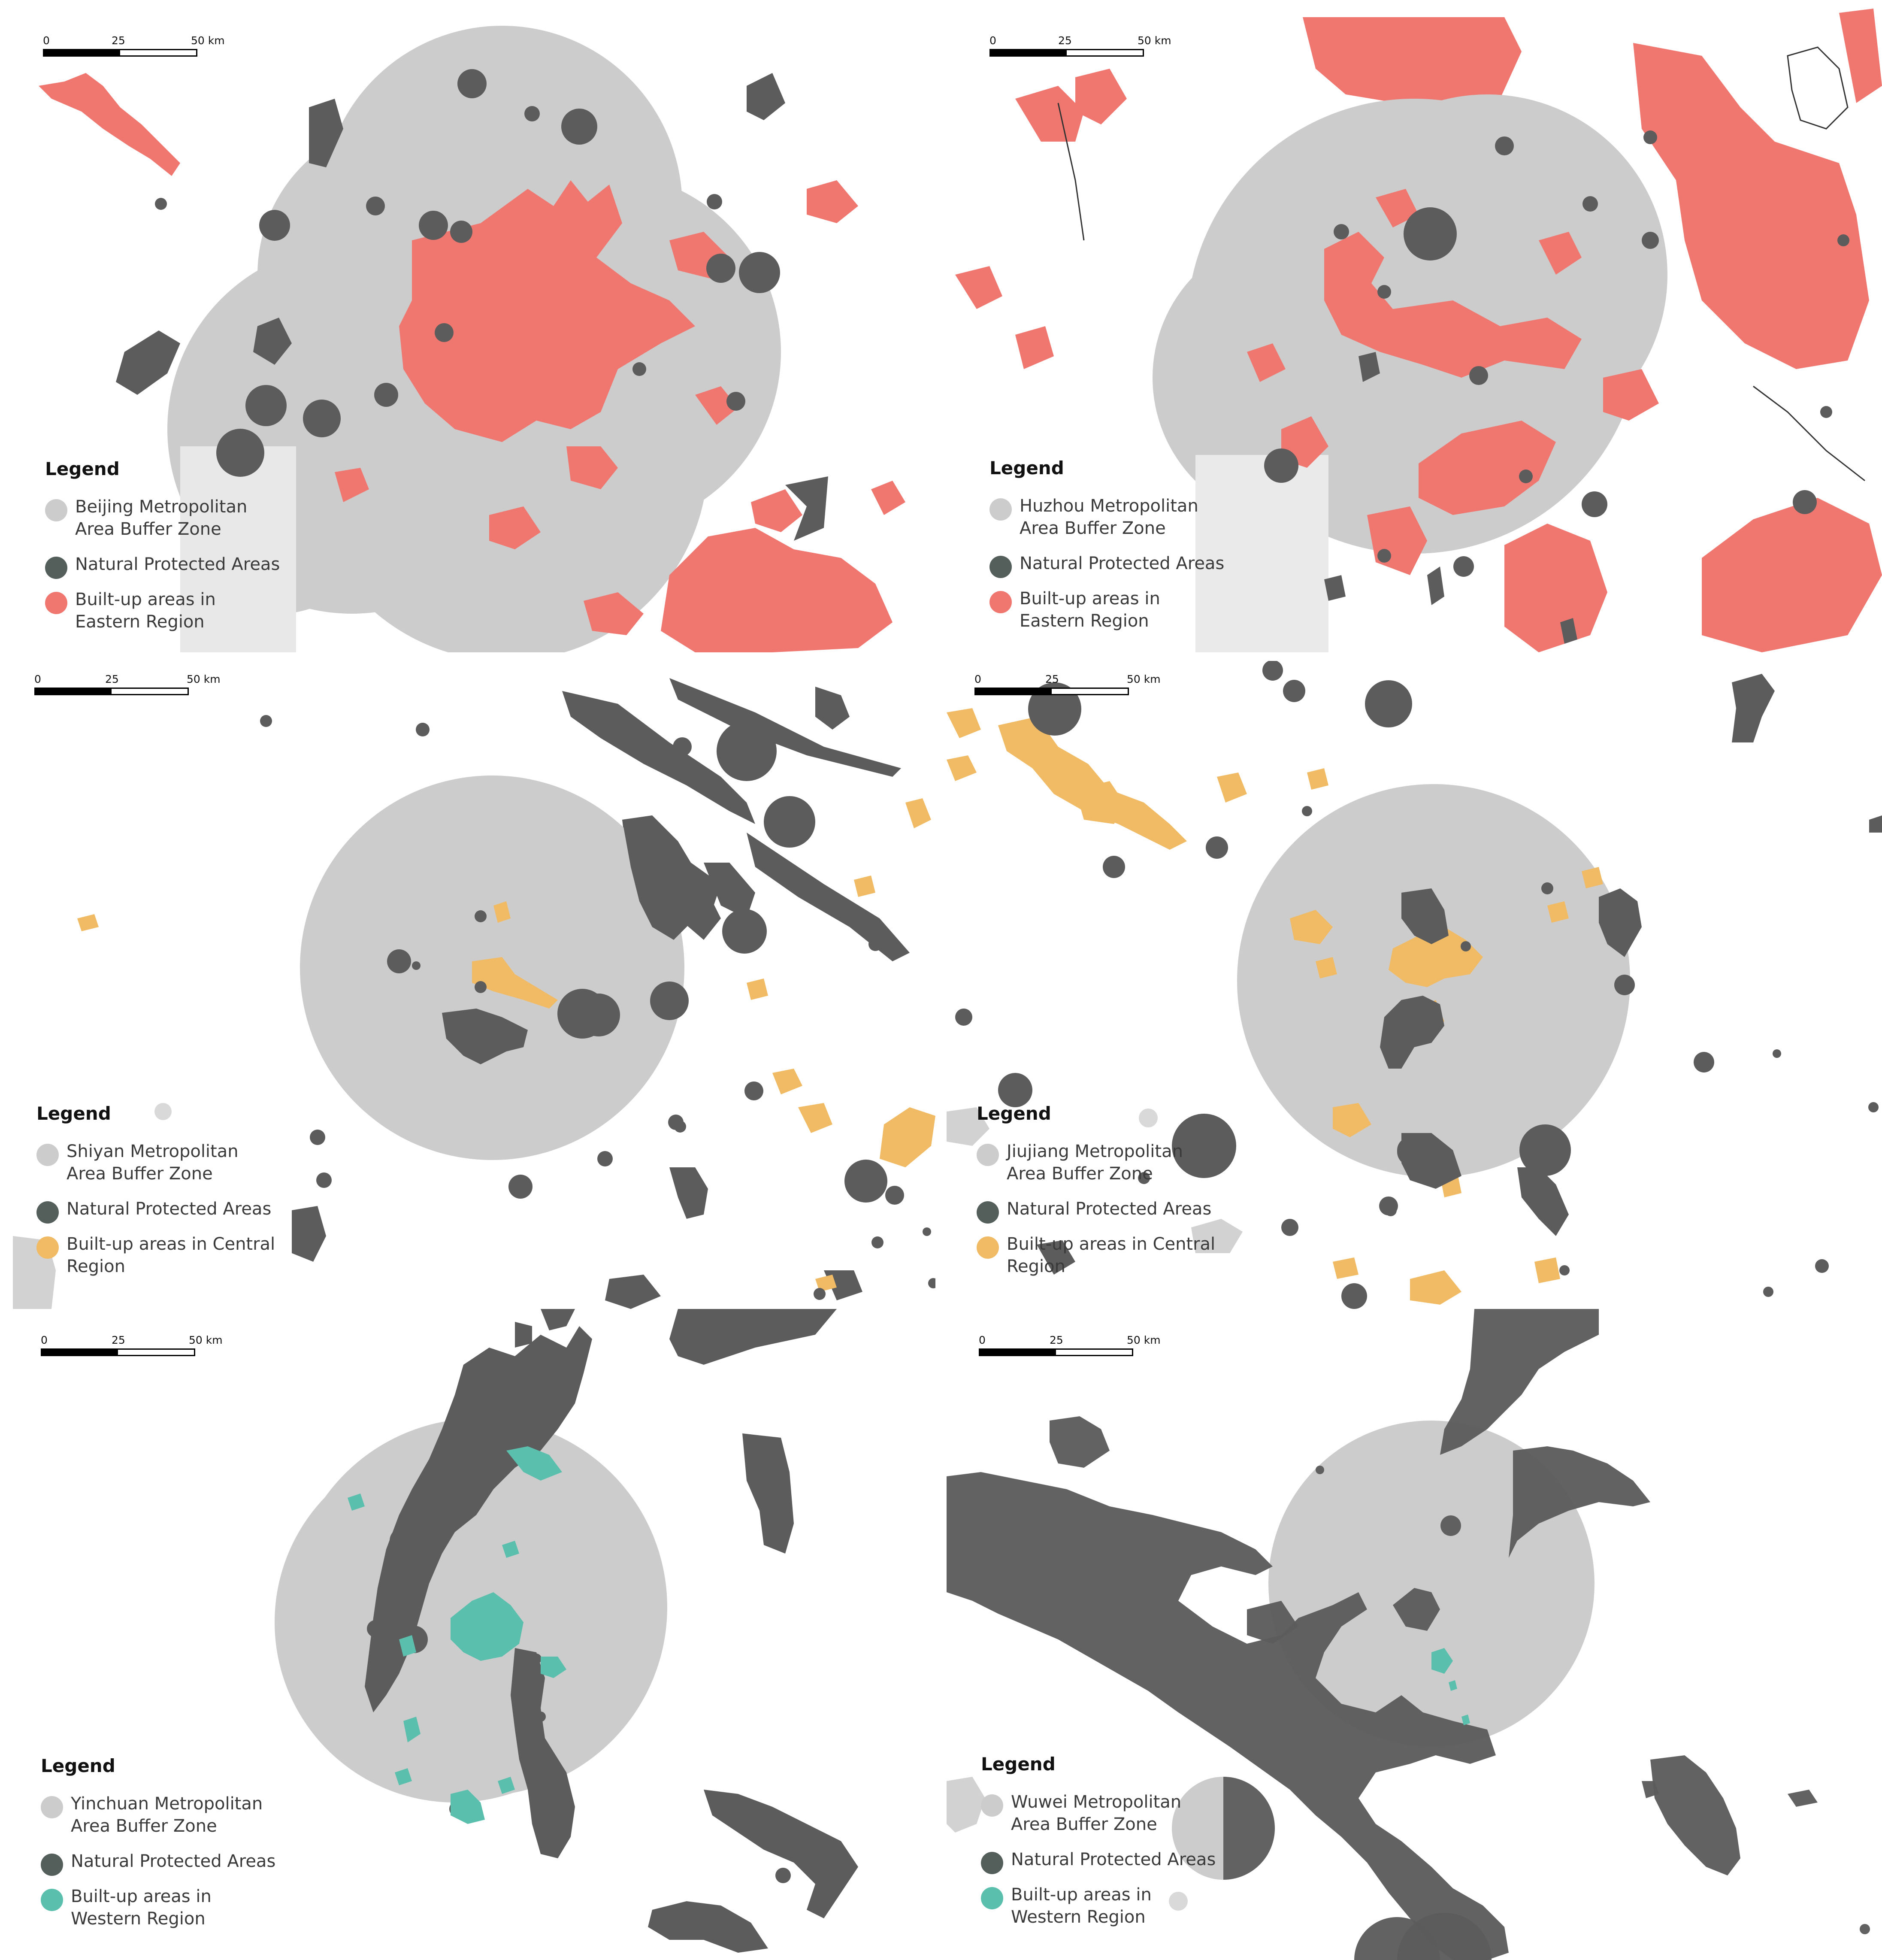 The width and height of the screenshot is (1882, 1960). Describe the element at coordinates (1081, 1906) in the screenshot. I see `legend-label: Built-up areas in Western Region` at that location.